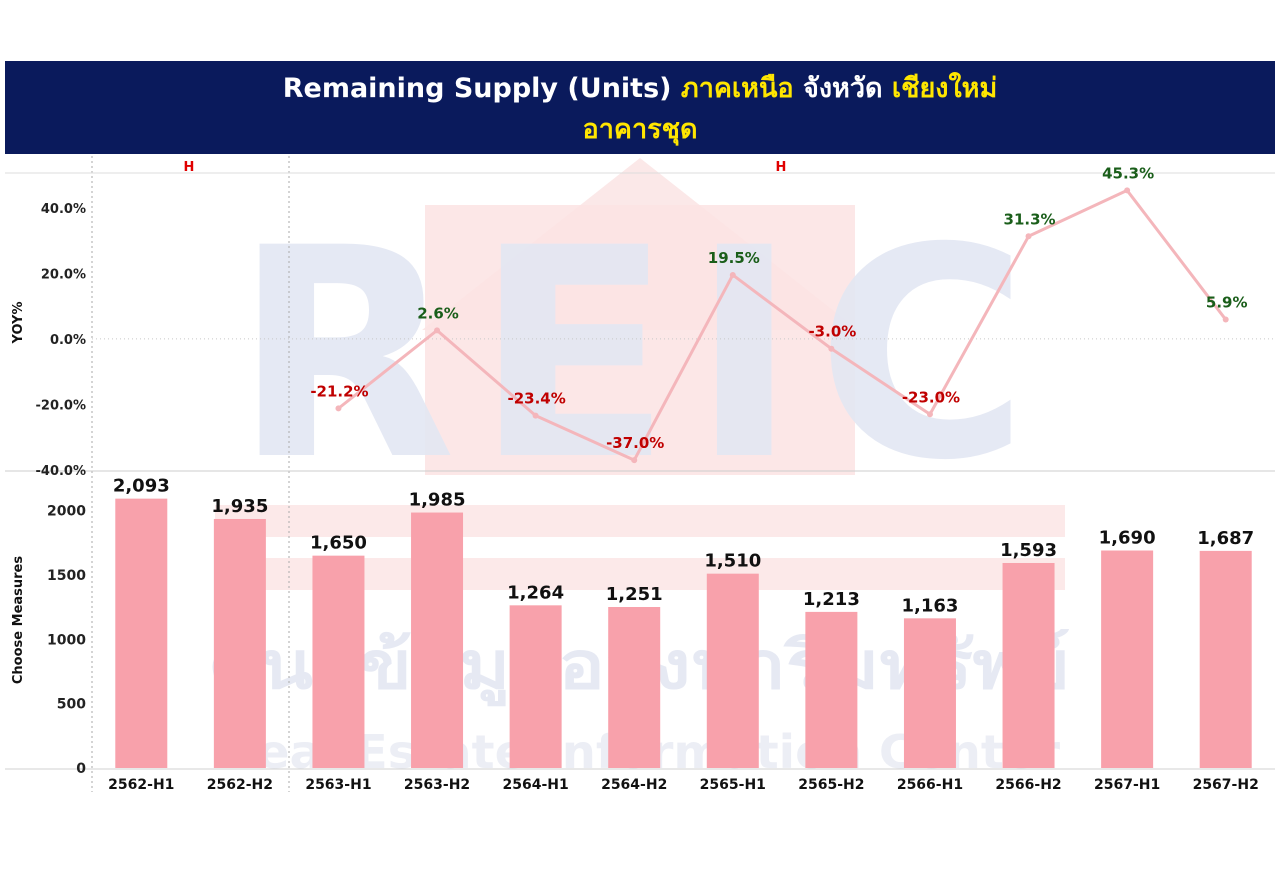 The width and height of the screenshot is (1280, 886). What do you see at coordinates (634, 594) in the screenshot?
I see `units-data-label-2564-H2: 1,251` at bounding box center [634, 594].